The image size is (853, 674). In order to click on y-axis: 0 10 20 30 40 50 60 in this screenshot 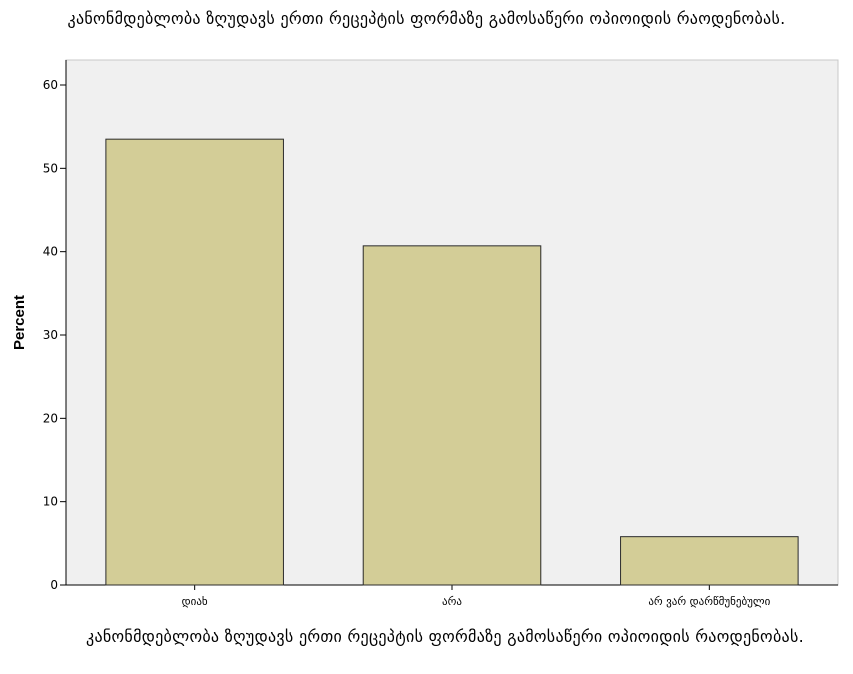, I will do `click(54, 326)`.